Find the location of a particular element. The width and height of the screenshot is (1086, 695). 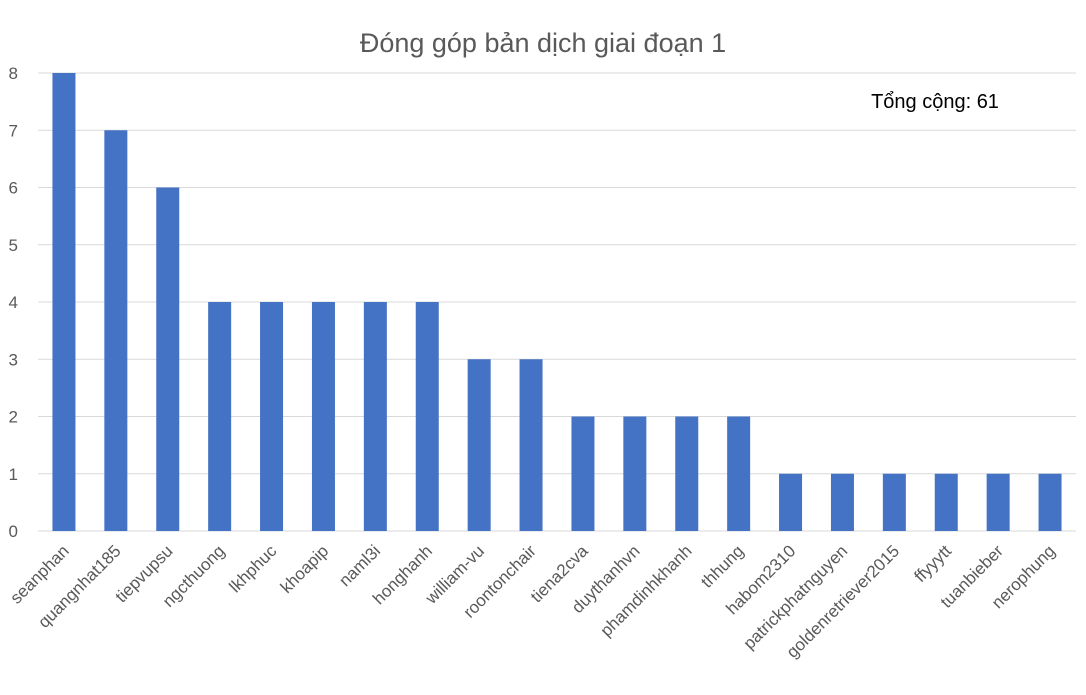

bar-quangnhat185 is located at coordinates (116, 330).